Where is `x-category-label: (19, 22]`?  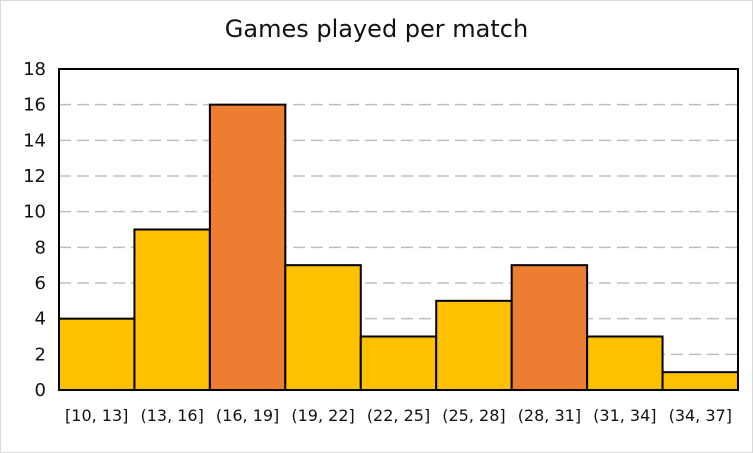
x-category-label: (19, 22] is located at coordinates (322, 415).